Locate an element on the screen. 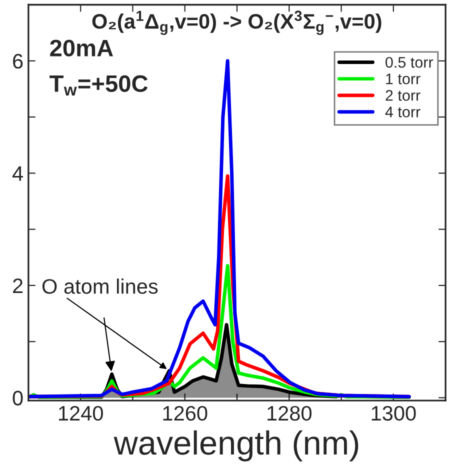 Image resolution: width=474 pixels, height=474 pixels. x-tick-label: 1240 is located at coordinates (81, 413).